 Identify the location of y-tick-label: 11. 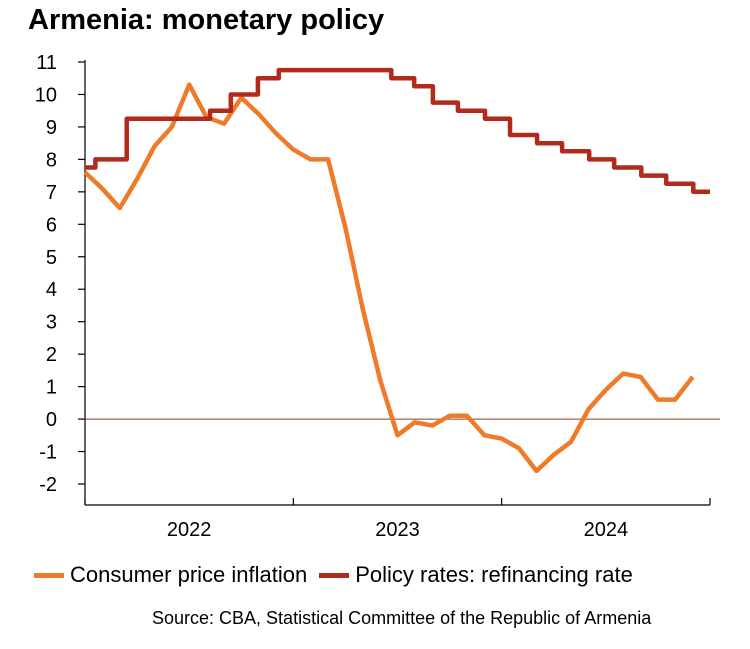
(46, 63).